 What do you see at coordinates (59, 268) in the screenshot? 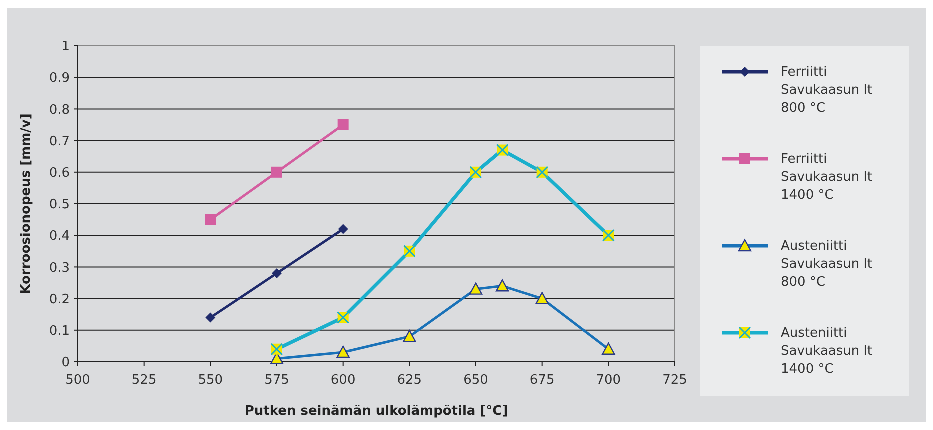
I see `y-tick-label: 0.3` at bounding box center [59, 268].